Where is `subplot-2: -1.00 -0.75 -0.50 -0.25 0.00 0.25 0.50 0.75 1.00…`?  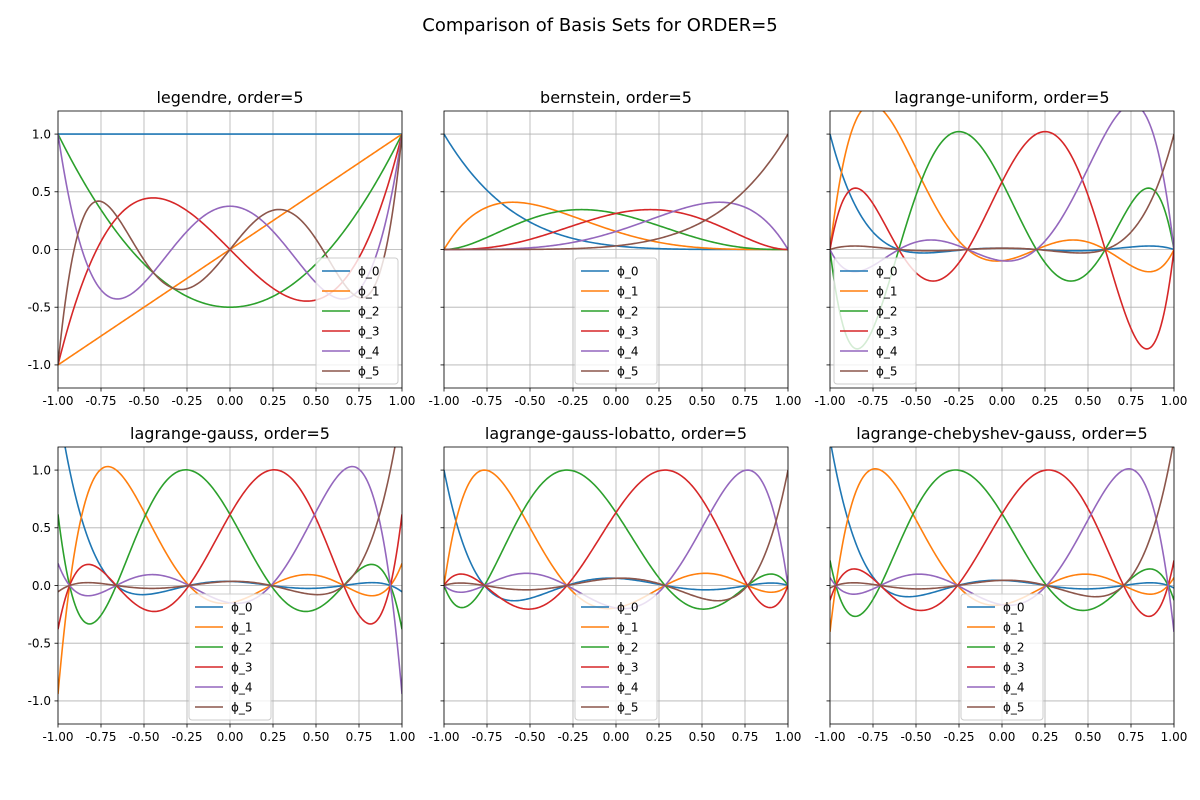
subplot-2: -1.00 -0.75 -0.50 -0.25 0.00 0.25 0.50 0.75 1.00… is located at coordinates (614, 248).